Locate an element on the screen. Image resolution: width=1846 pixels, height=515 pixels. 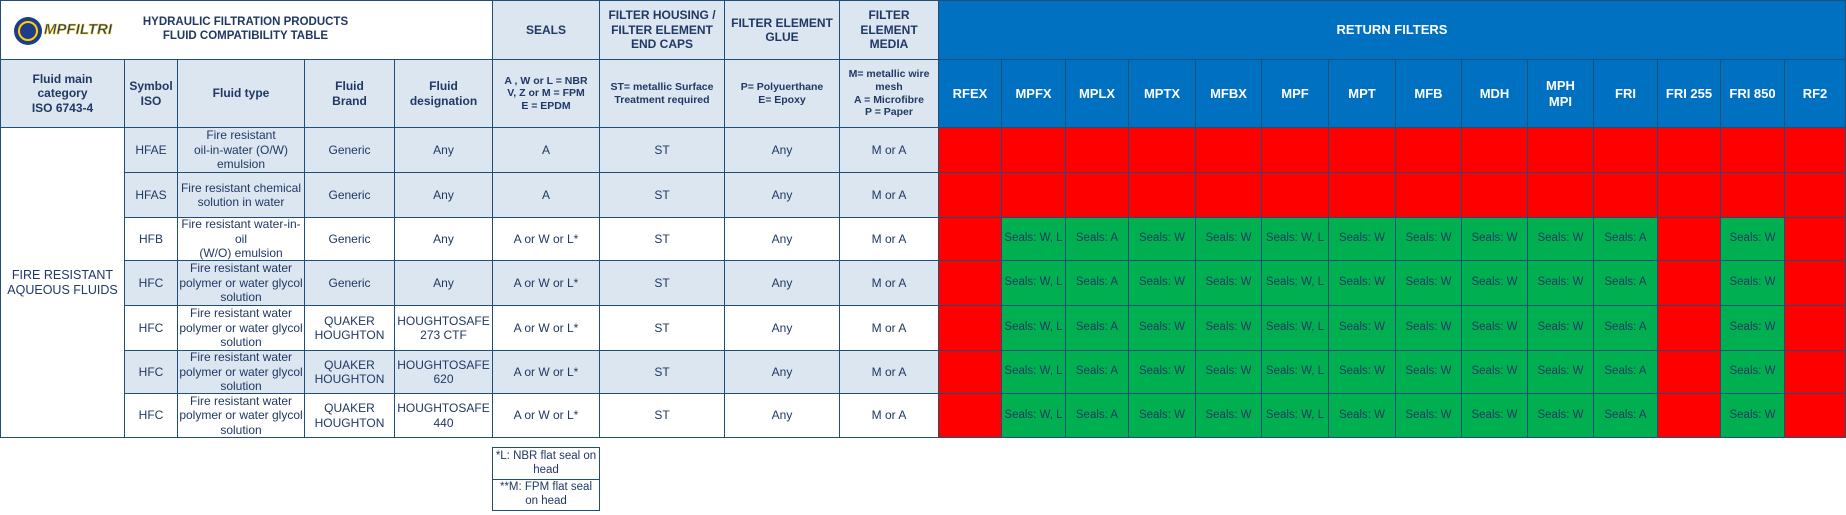
footnote: *L: NBR flat seal on head is located at coordinates (546, 463).